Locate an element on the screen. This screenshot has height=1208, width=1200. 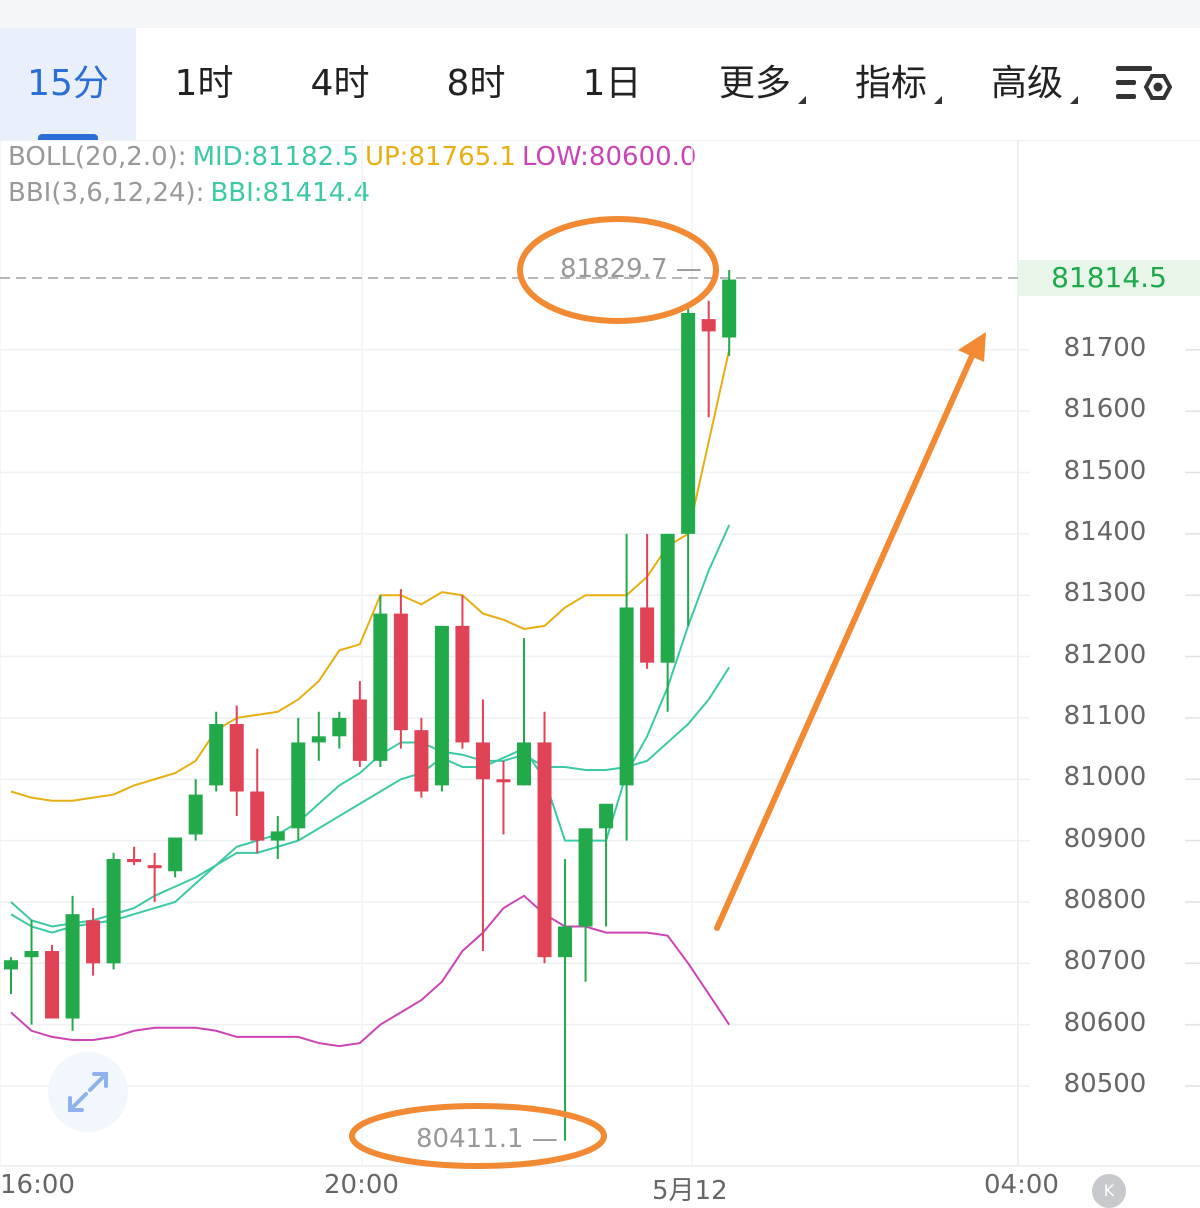
tab-label: 1日 is located at coordinates (612, 83).